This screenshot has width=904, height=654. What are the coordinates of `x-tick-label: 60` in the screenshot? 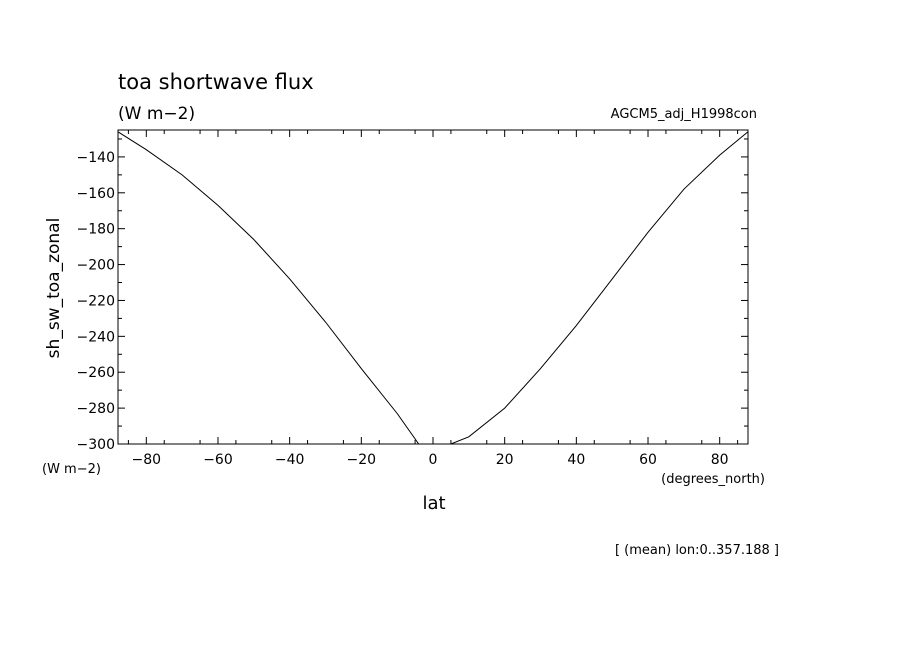 It's located at (648, 460).